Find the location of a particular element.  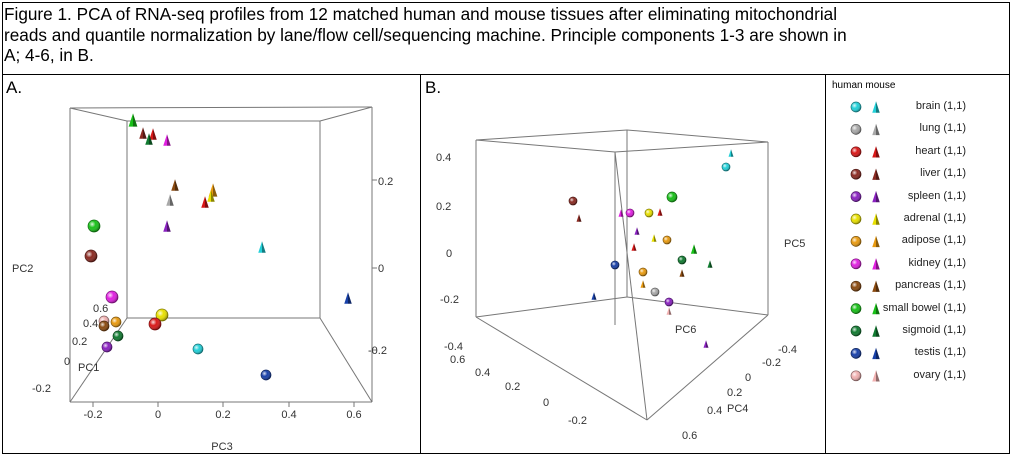

pc5-tick-label: 0 is located at coordinates (449, 254).